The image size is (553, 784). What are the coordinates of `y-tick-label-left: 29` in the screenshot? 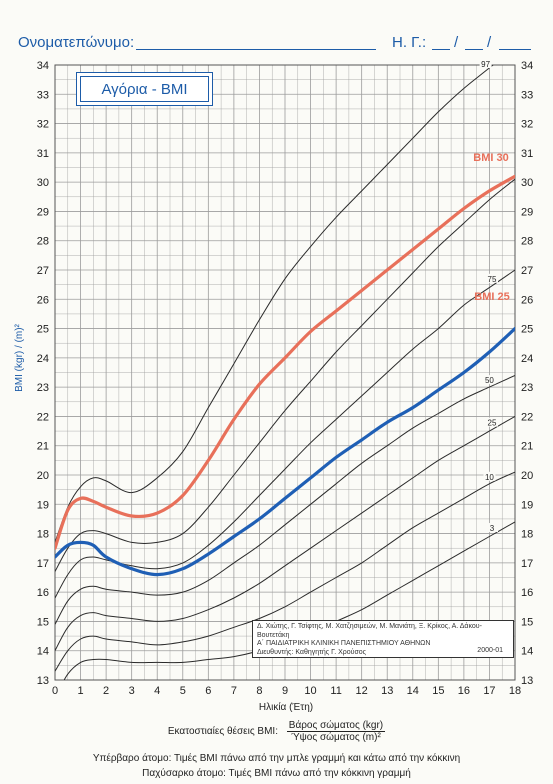 It's located at (43, 212).